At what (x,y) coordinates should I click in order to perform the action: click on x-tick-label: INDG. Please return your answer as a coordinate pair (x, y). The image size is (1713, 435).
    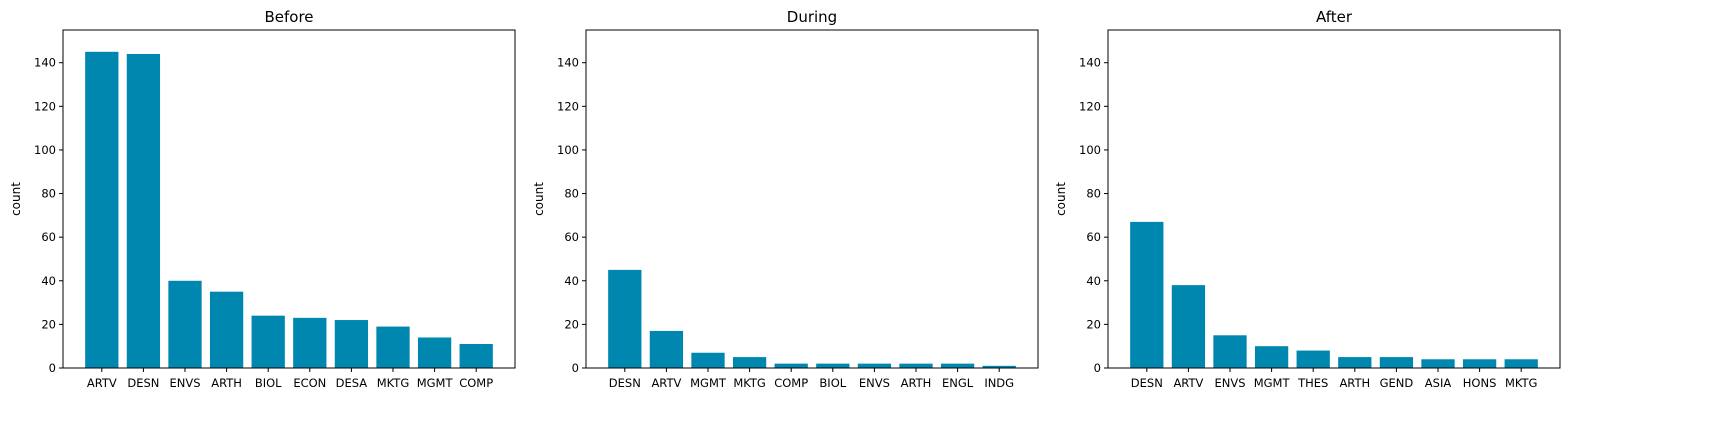
    Looking at the image, I should click on (999, 383).